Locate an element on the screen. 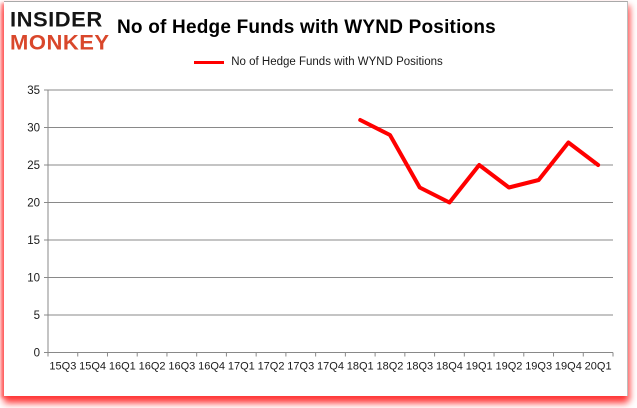 The height and width of the screenshot is (408, 637). x-tick-label: 18Q3 is located at coordinates (419, 367).